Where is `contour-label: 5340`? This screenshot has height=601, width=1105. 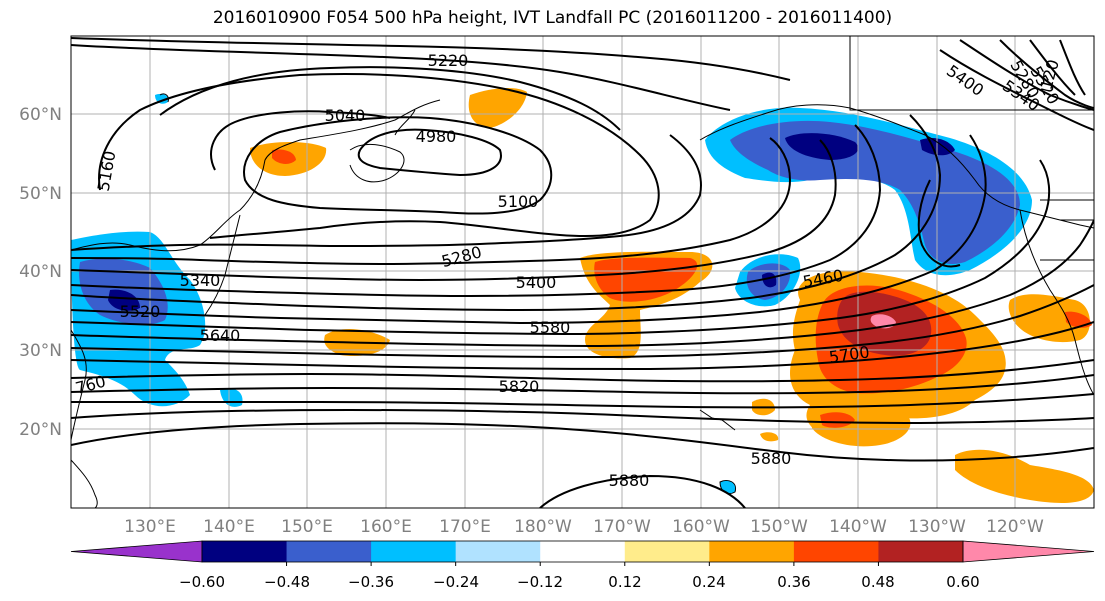 contour-label: 5340 is located at coordinates (200, 280).